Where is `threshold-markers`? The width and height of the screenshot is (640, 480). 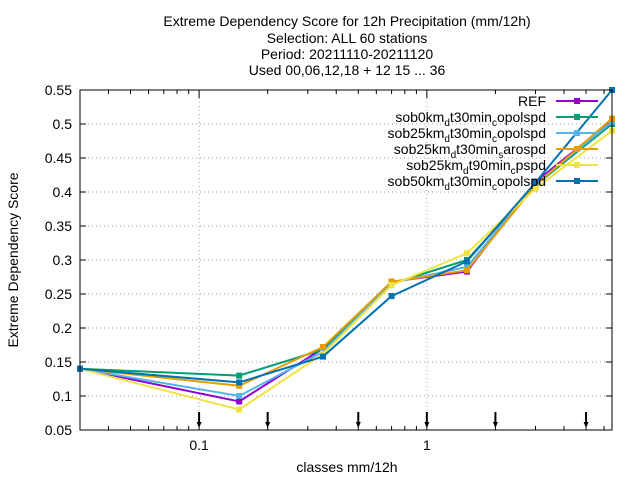
threshold-markers is located at coordinates (392, 420).